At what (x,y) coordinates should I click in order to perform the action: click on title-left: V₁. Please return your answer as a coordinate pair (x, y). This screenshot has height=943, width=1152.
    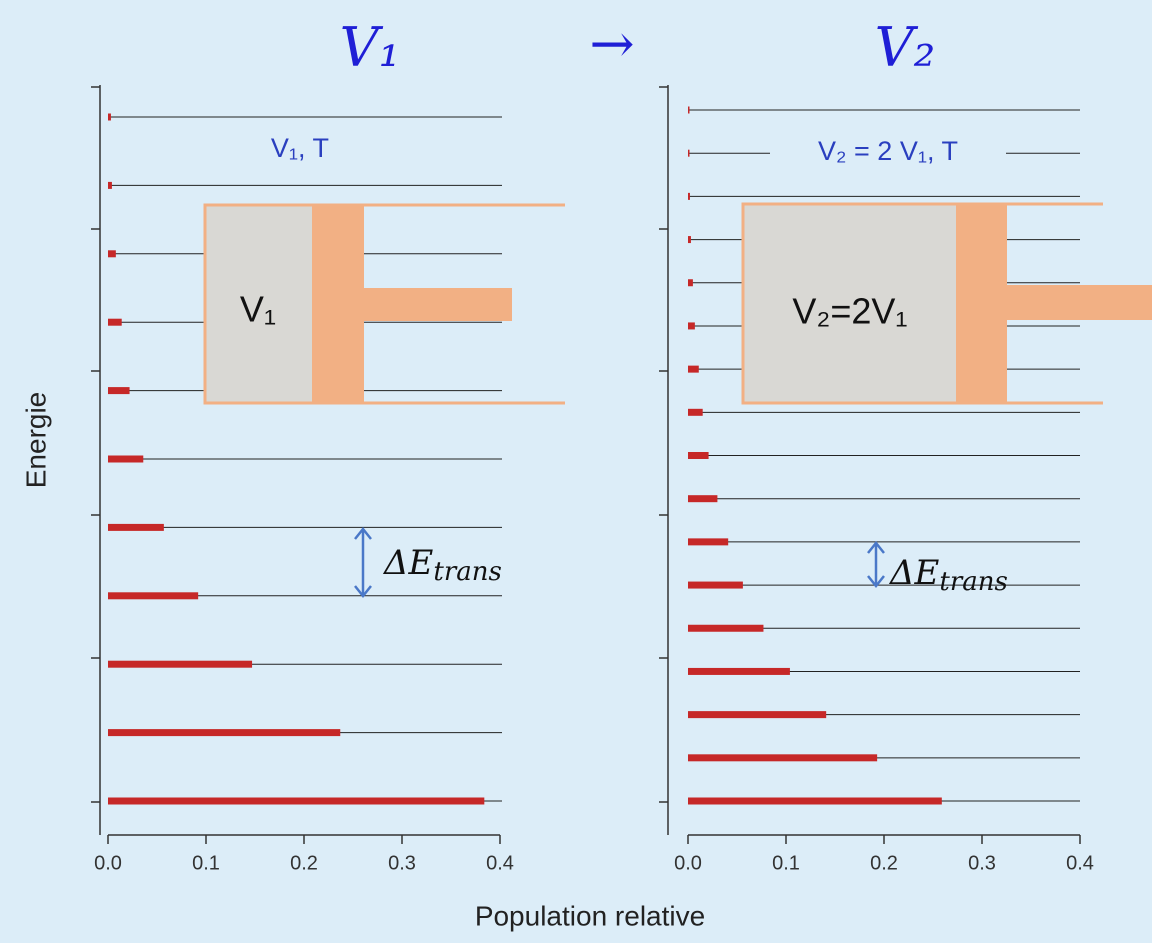
    Looking at the image, I should click on (370, 47).